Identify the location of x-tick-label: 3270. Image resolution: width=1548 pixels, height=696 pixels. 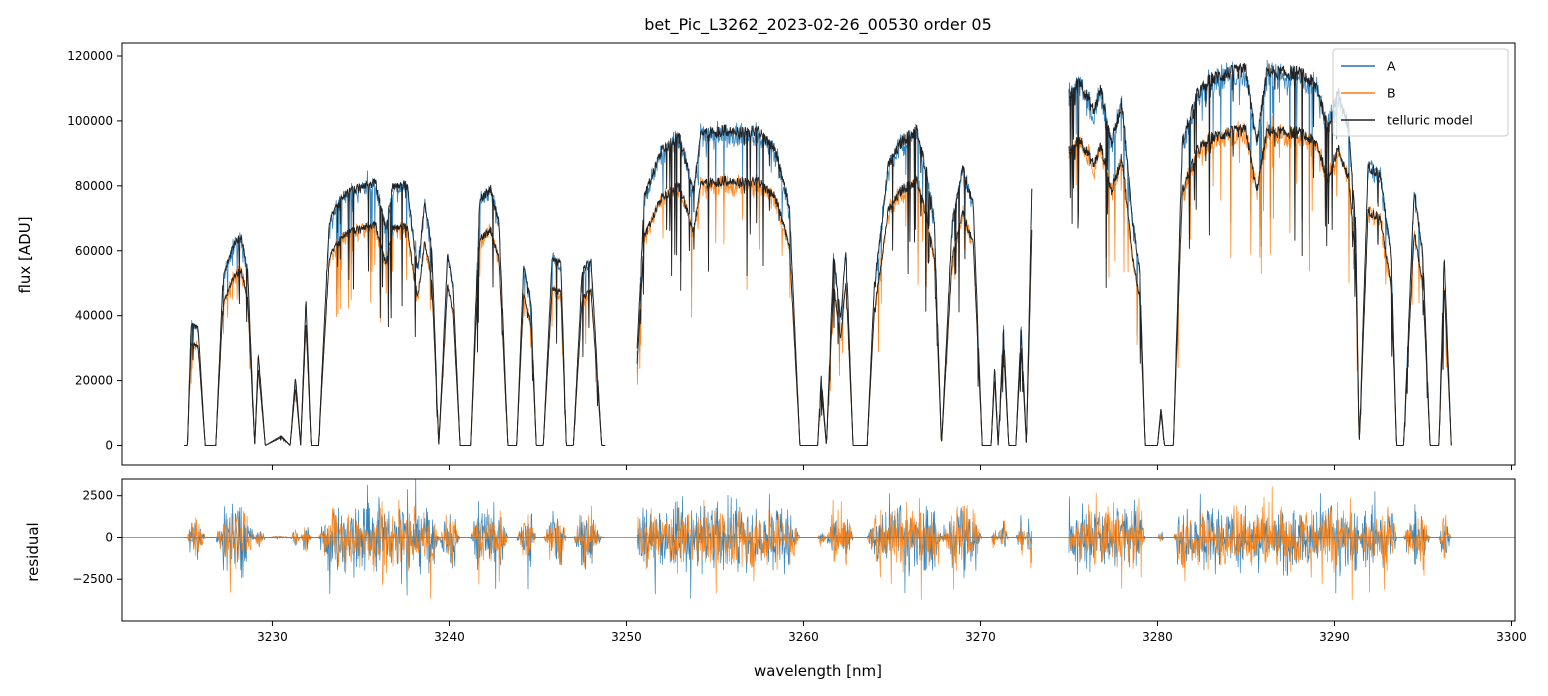
(980, 637).